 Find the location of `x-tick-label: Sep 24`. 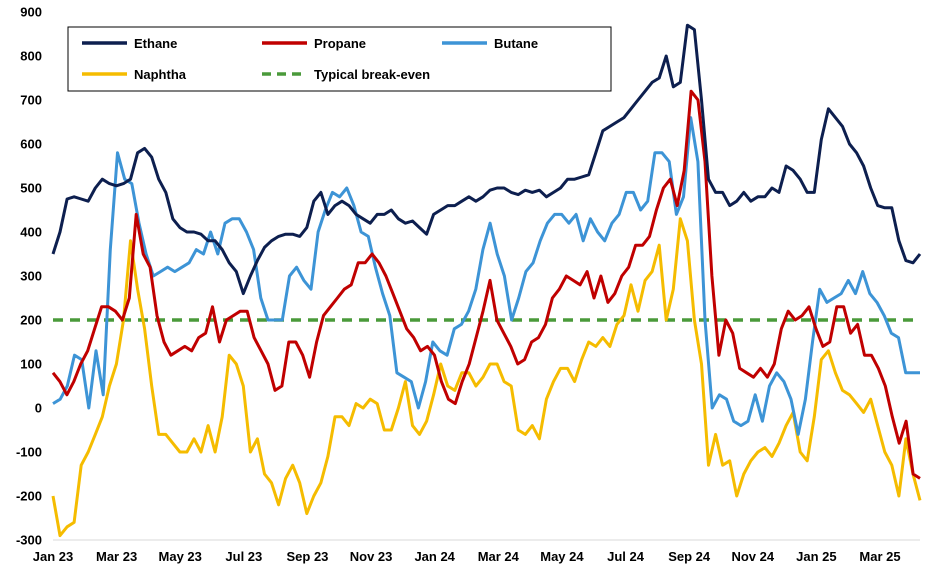

x-tick-label: Sep 24 is located at coordinates (689, 556).